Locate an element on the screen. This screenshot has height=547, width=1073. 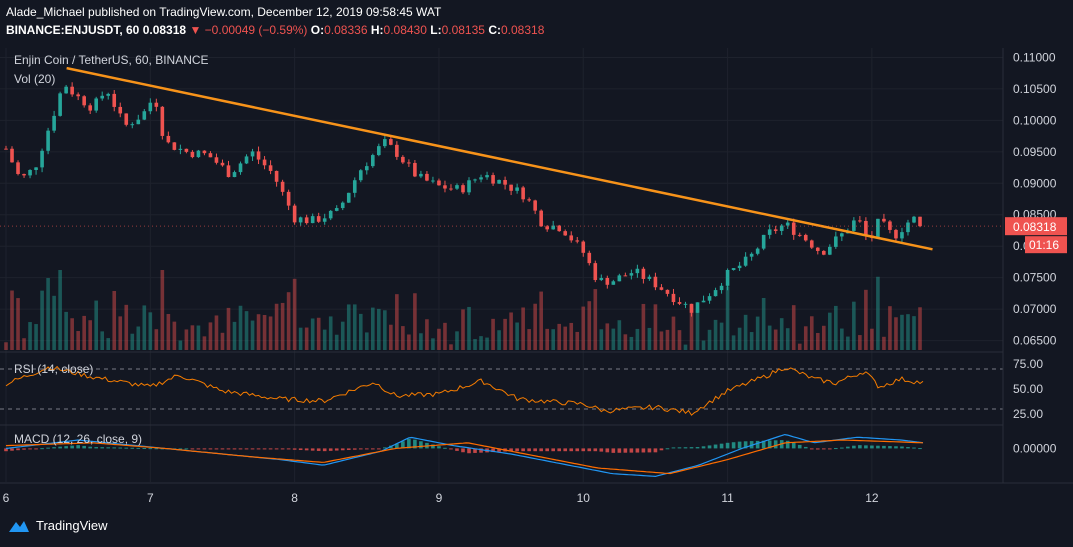
down-arrow-icon: ▼ is located at coordinates (195, 30).